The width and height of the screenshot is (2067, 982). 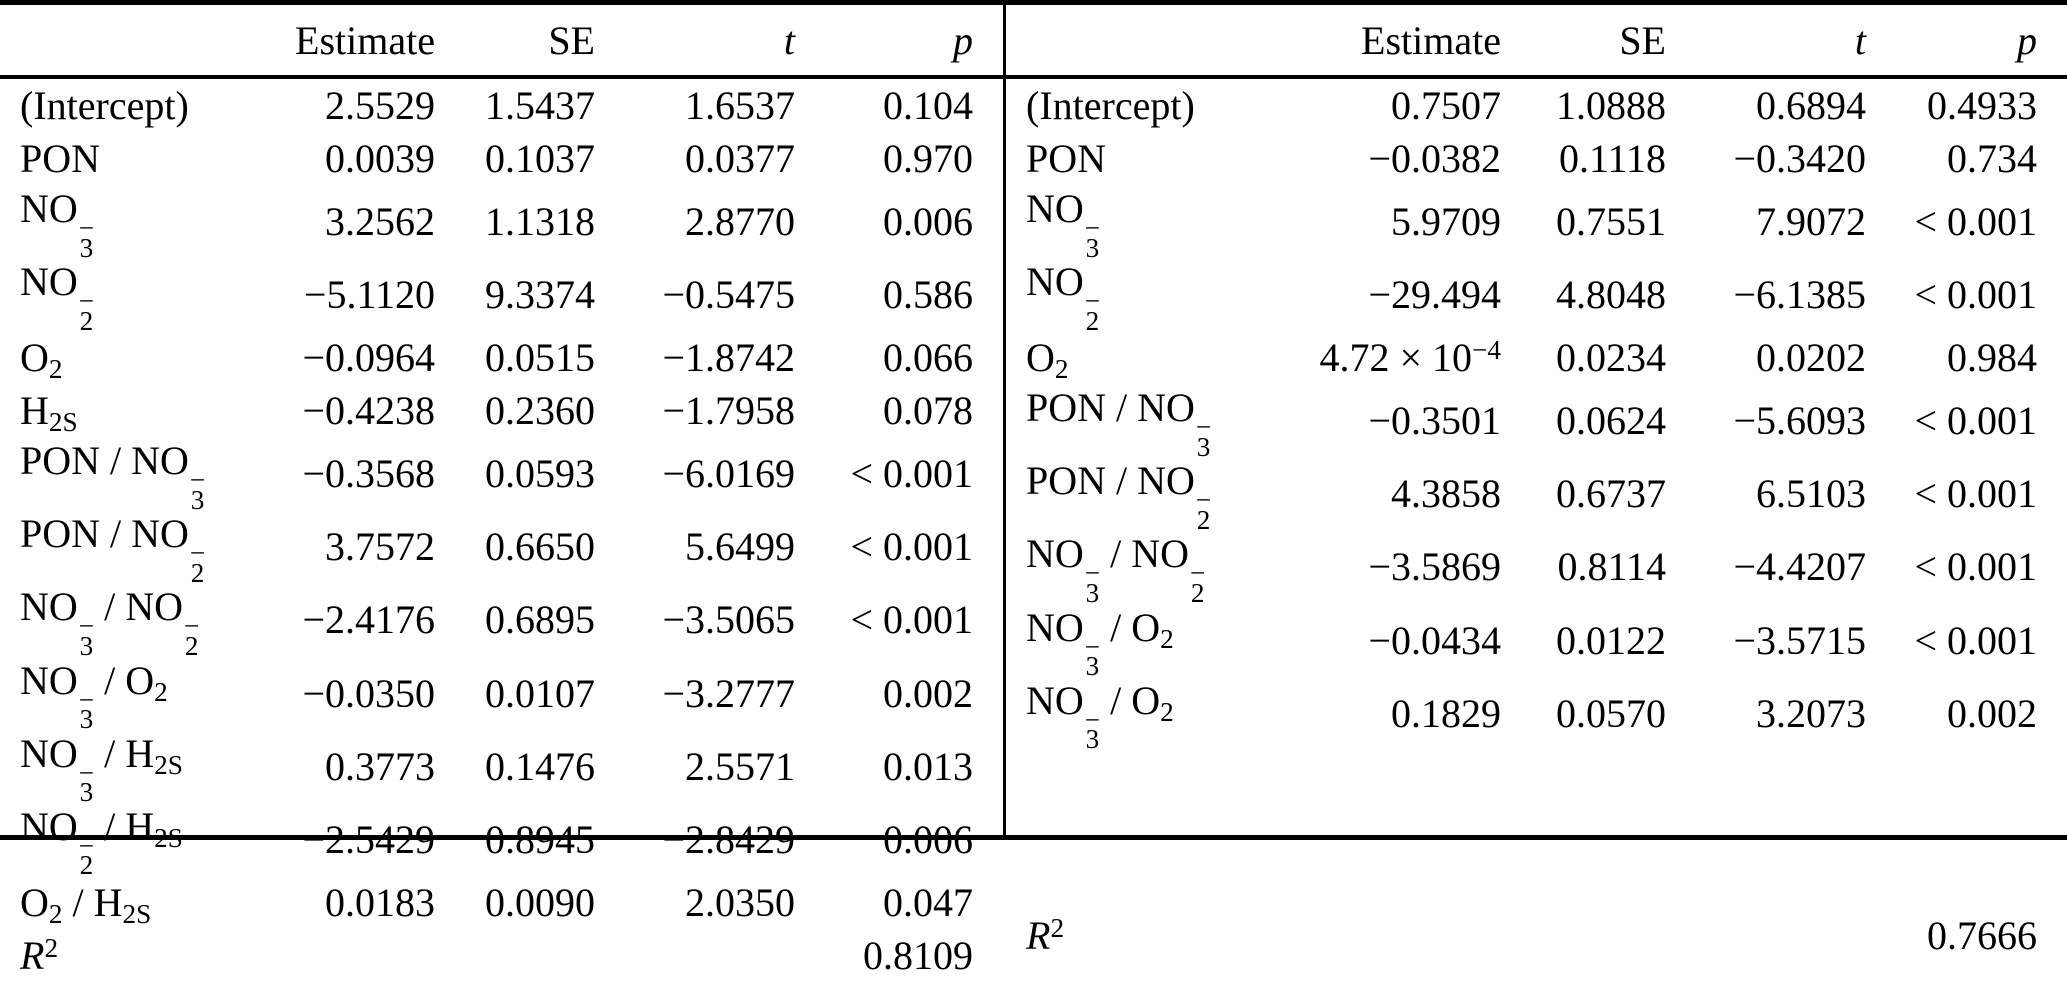 What do you see at coordinates (540, 839) in the screenshot?
I see `cell-se: 0.8945` at bounding box center [540, 839].